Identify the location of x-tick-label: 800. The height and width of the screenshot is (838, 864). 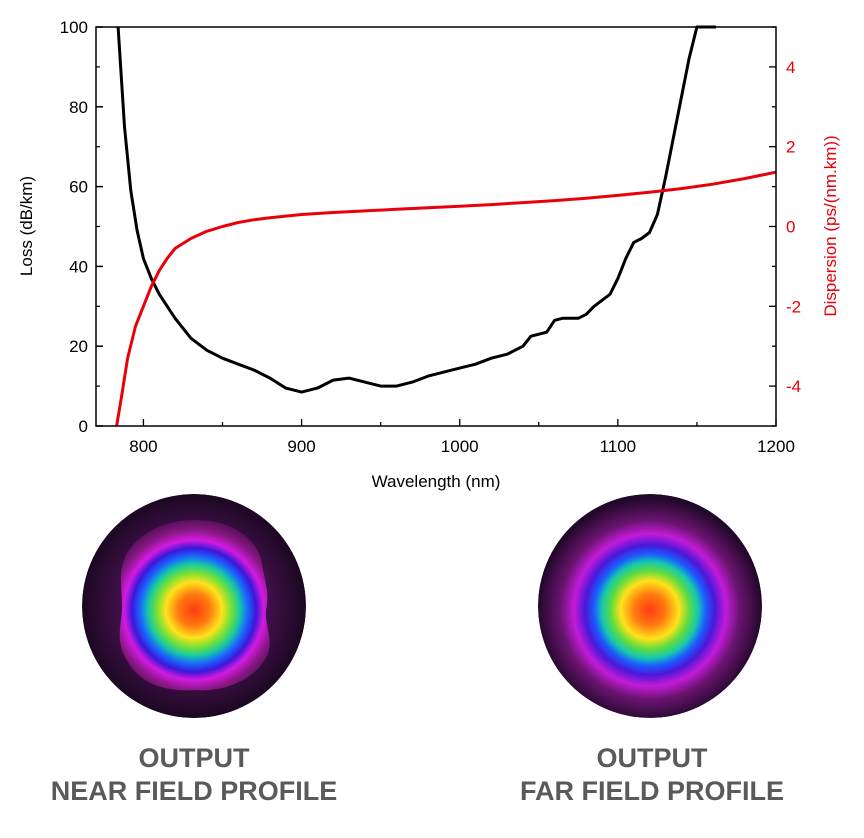
(143, 446).